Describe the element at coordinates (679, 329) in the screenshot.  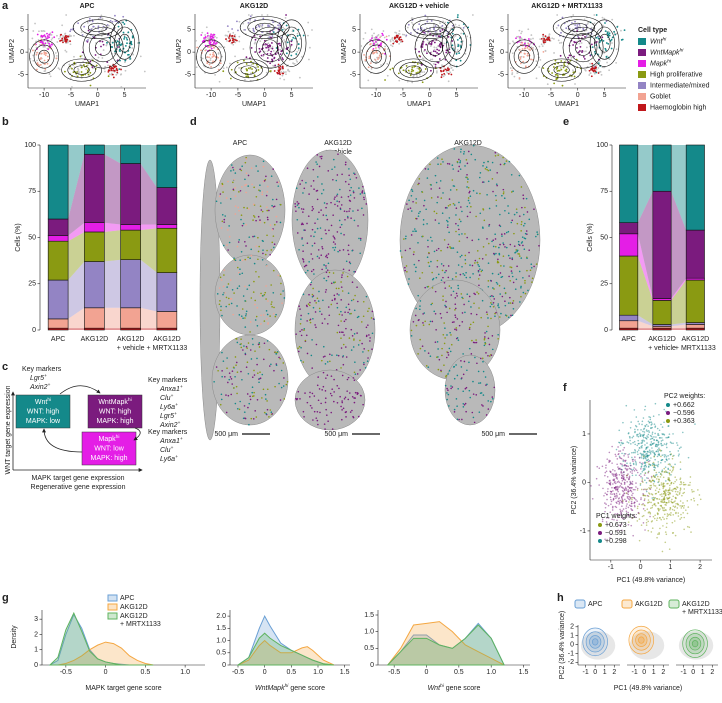
I see `flow-band` at that location.